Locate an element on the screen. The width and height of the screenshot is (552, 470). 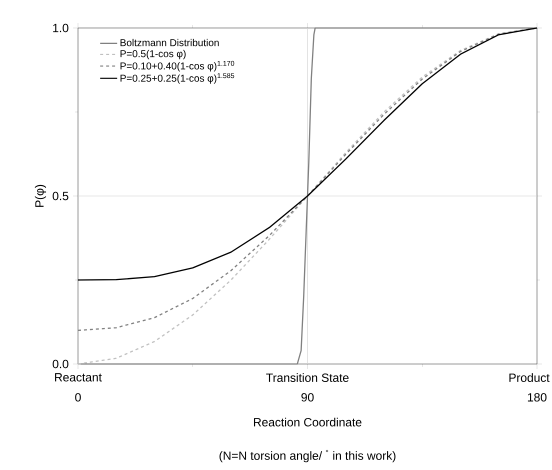
text: (N=N torsion angle/ $^{°}$ in this work) is located at coordinates (308, 456).